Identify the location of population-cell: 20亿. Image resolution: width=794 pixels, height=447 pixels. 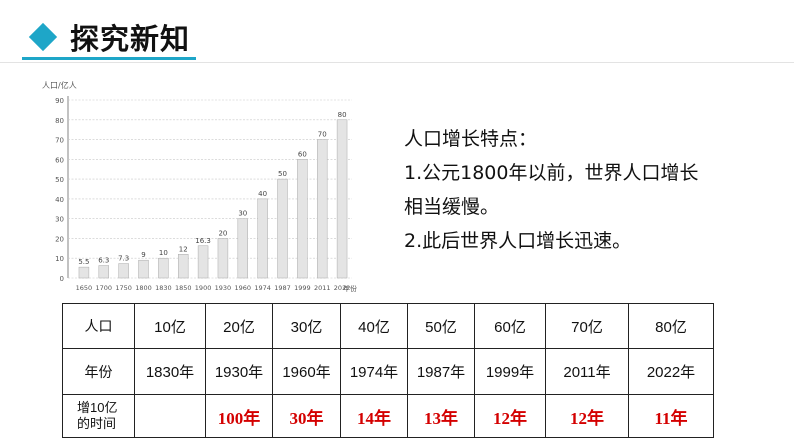
(239, 326).